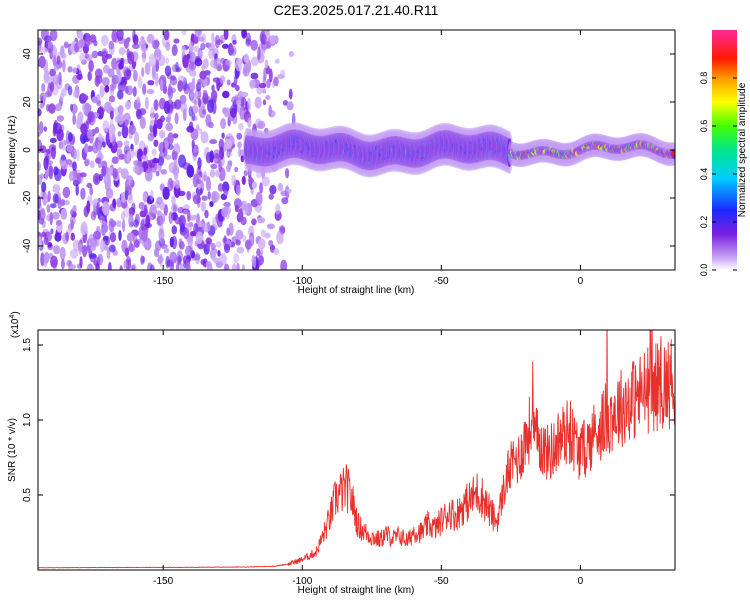 Image resolution: width=750 pixels, height=600 pixels. Describe the element at coordinates (704, 126) in the screenshot. I see `colorbar-tick-label: 0.6` at that location.